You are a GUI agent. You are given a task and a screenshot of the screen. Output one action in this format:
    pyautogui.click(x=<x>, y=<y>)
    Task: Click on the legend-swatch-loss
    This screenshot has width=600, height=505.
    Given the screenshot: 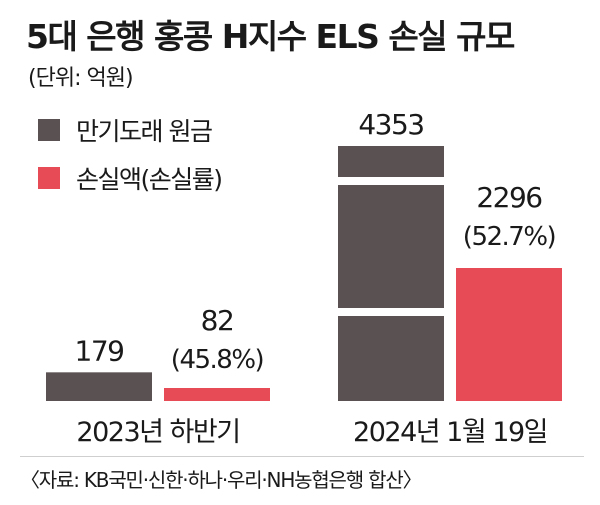 What is the action you would take?
    pyautogui.click(x=49, y=178)
    